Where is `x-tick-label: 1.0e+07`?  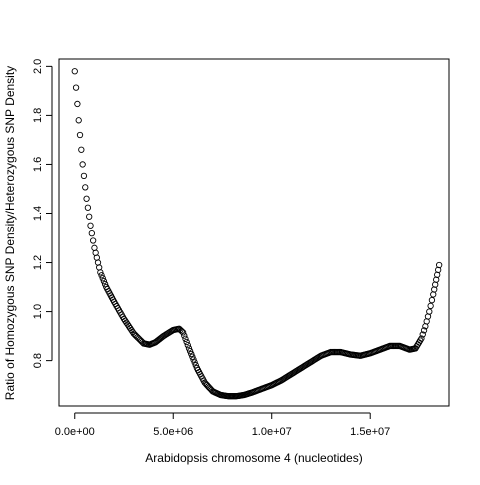 x-tick-label: 1.0e+07 is located at coordinates (272, 432).